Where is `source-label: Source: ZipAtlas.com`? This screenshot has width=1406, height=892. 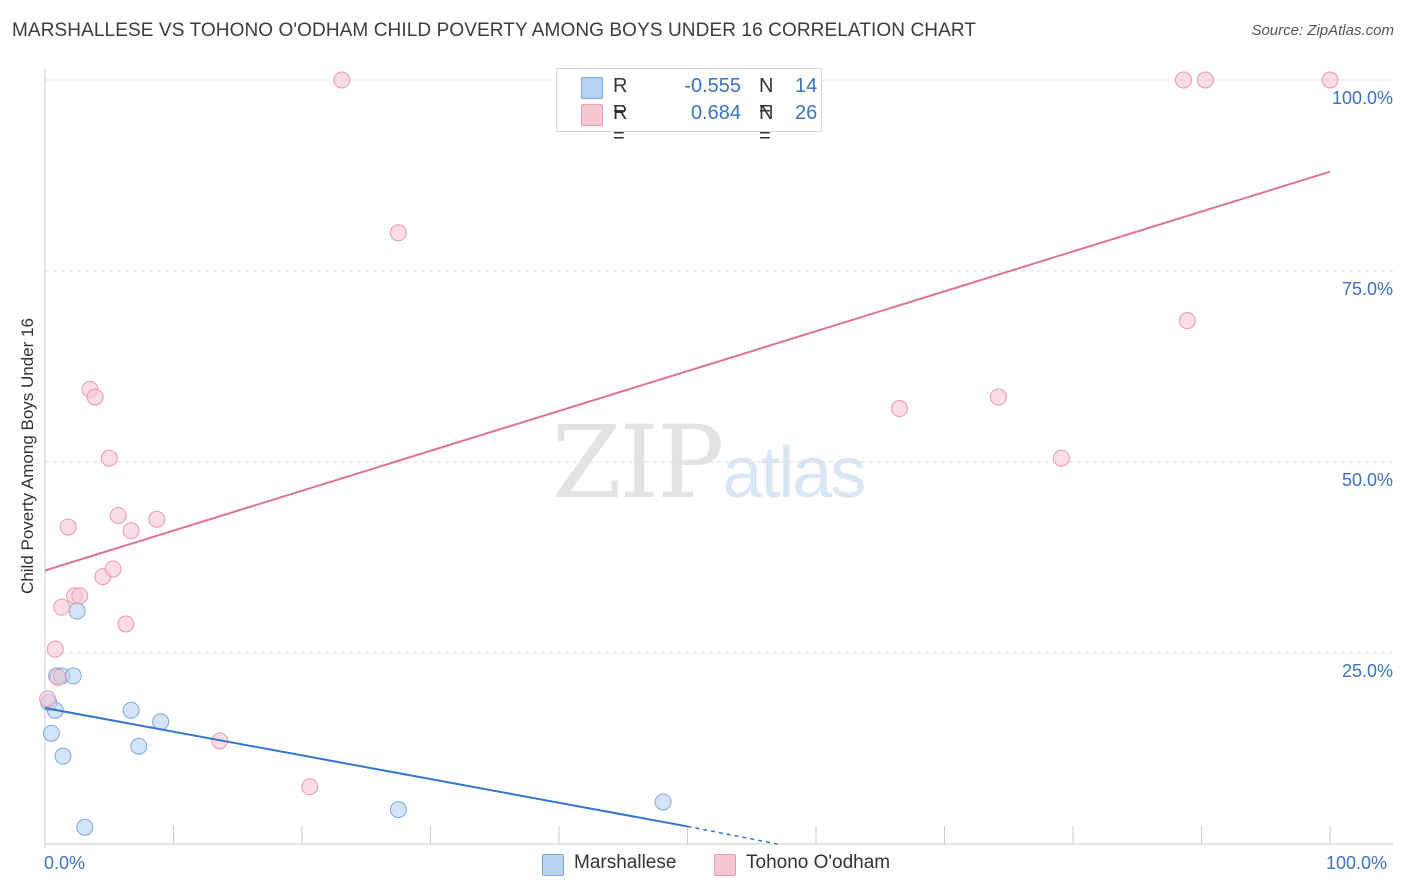
source-label: Source: ZipAtlas.com is located at coordinates (1322, 30).